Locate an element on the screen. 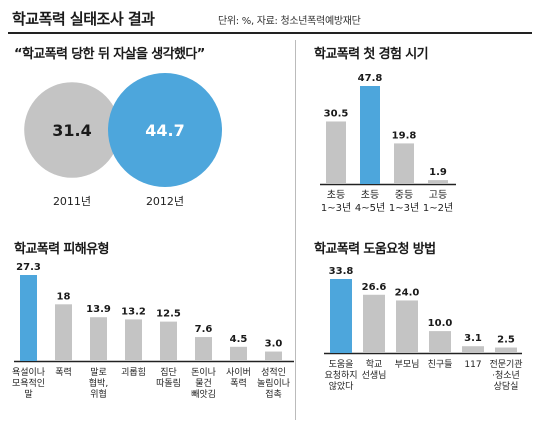 The width and height of the screenshot is (540, 426). bar-label-6-0: 사이버 is located at coordinates (238, 372).